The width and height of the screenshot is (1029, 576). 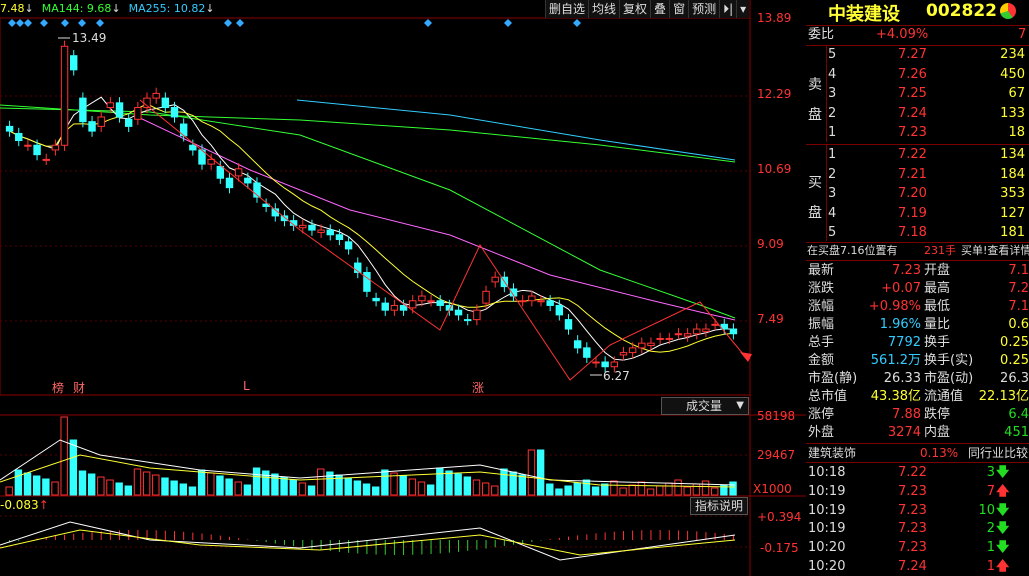 I want to click on remove-watchlist-button: 删自选, so click(x=566, y=9).